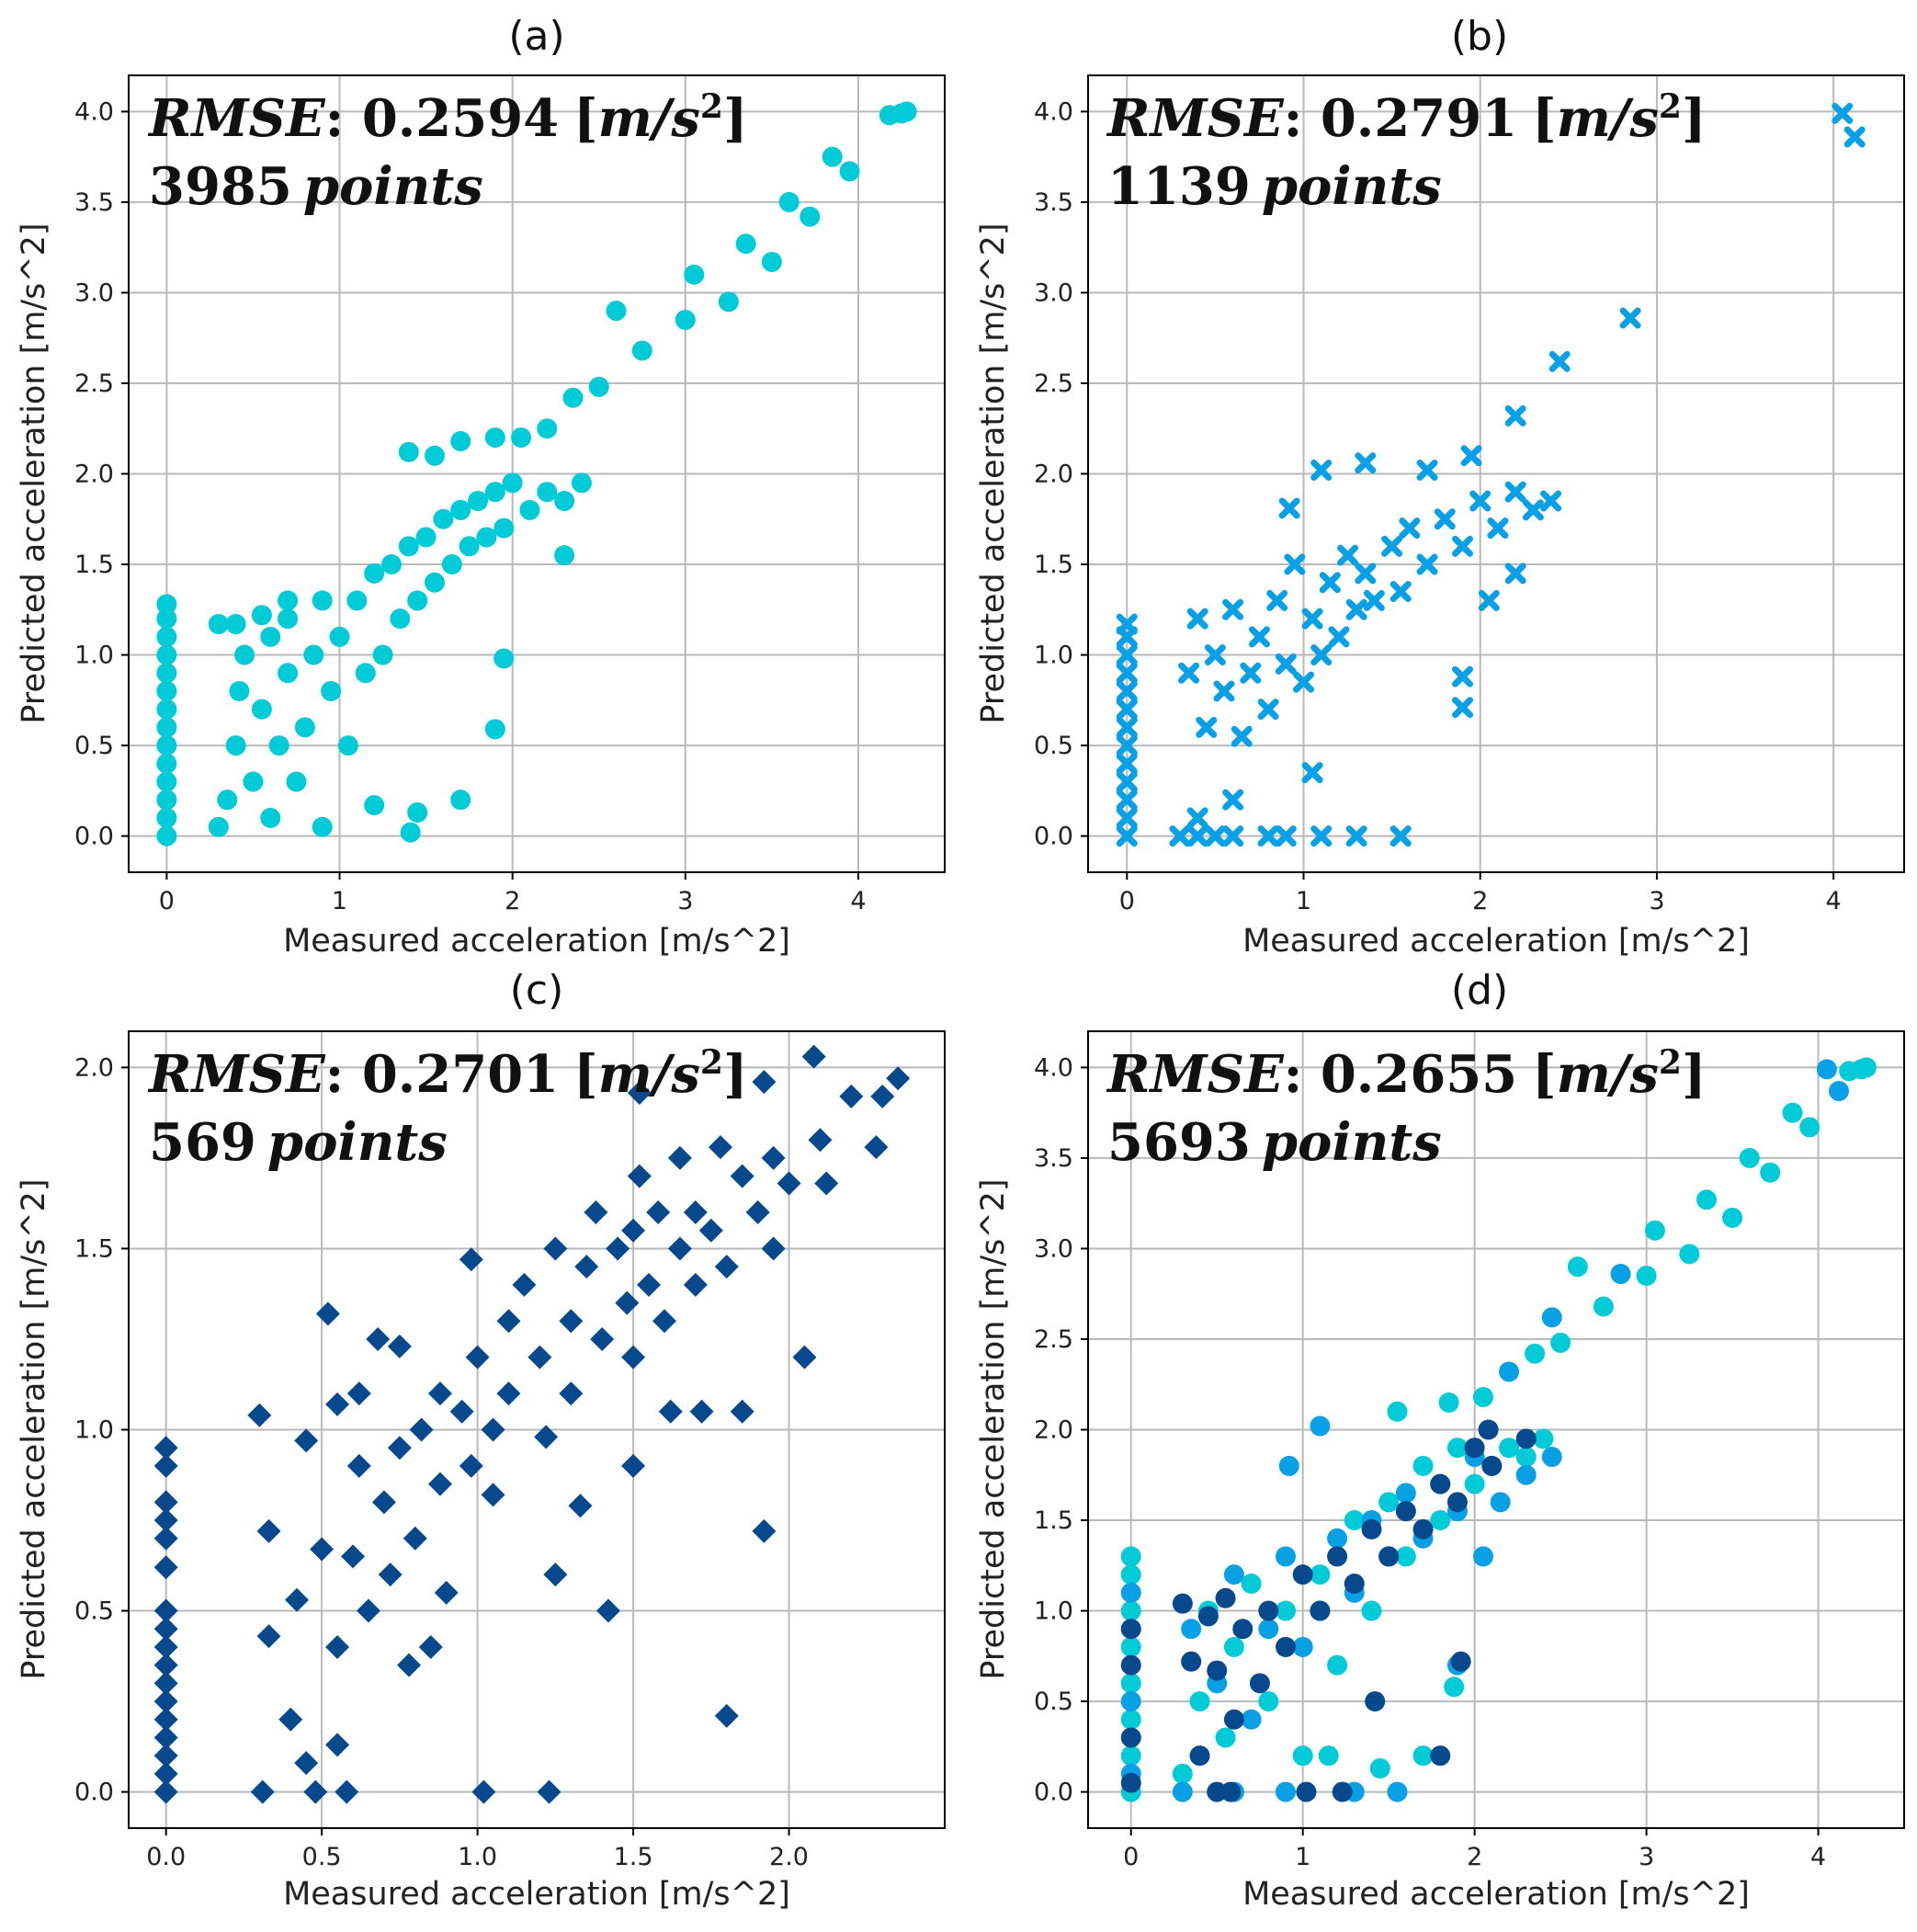 The width and height of the screenshot is (1917, 1932). I want to click on rmse-unit-open-a: [, so click(585, 118).